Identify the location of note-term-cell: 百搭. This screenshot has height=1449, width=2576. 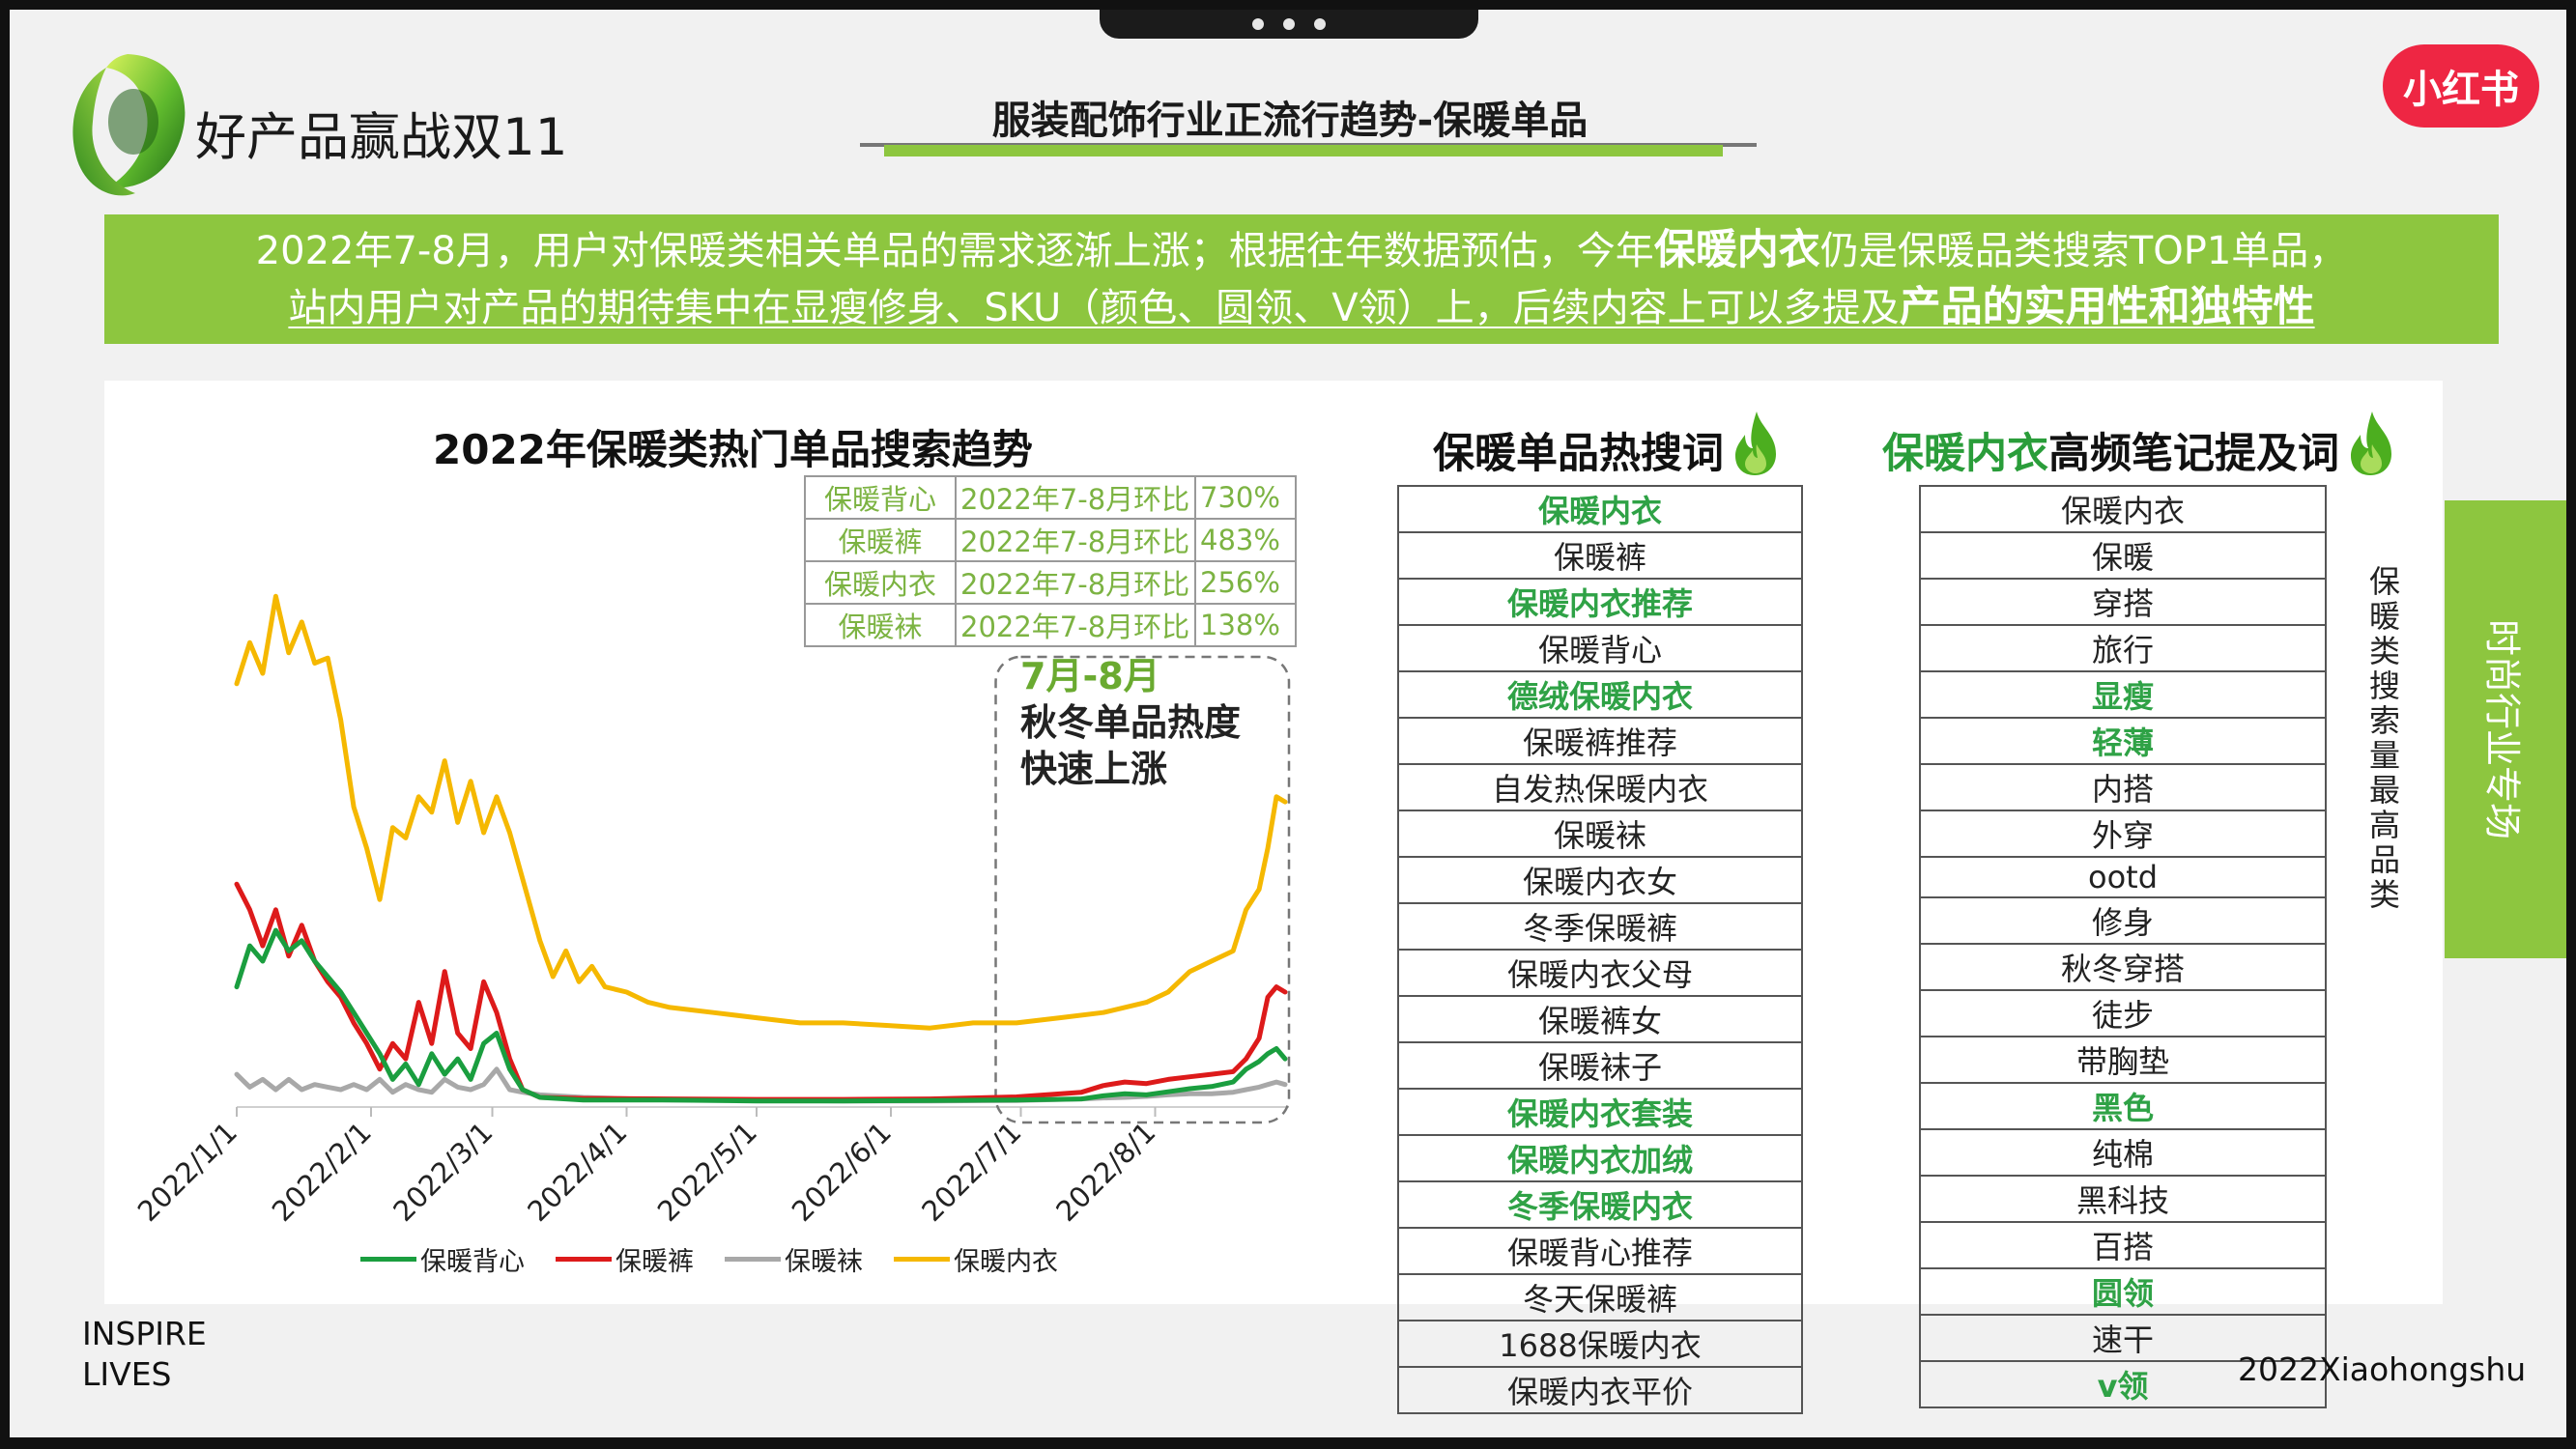
(2123, 1244).